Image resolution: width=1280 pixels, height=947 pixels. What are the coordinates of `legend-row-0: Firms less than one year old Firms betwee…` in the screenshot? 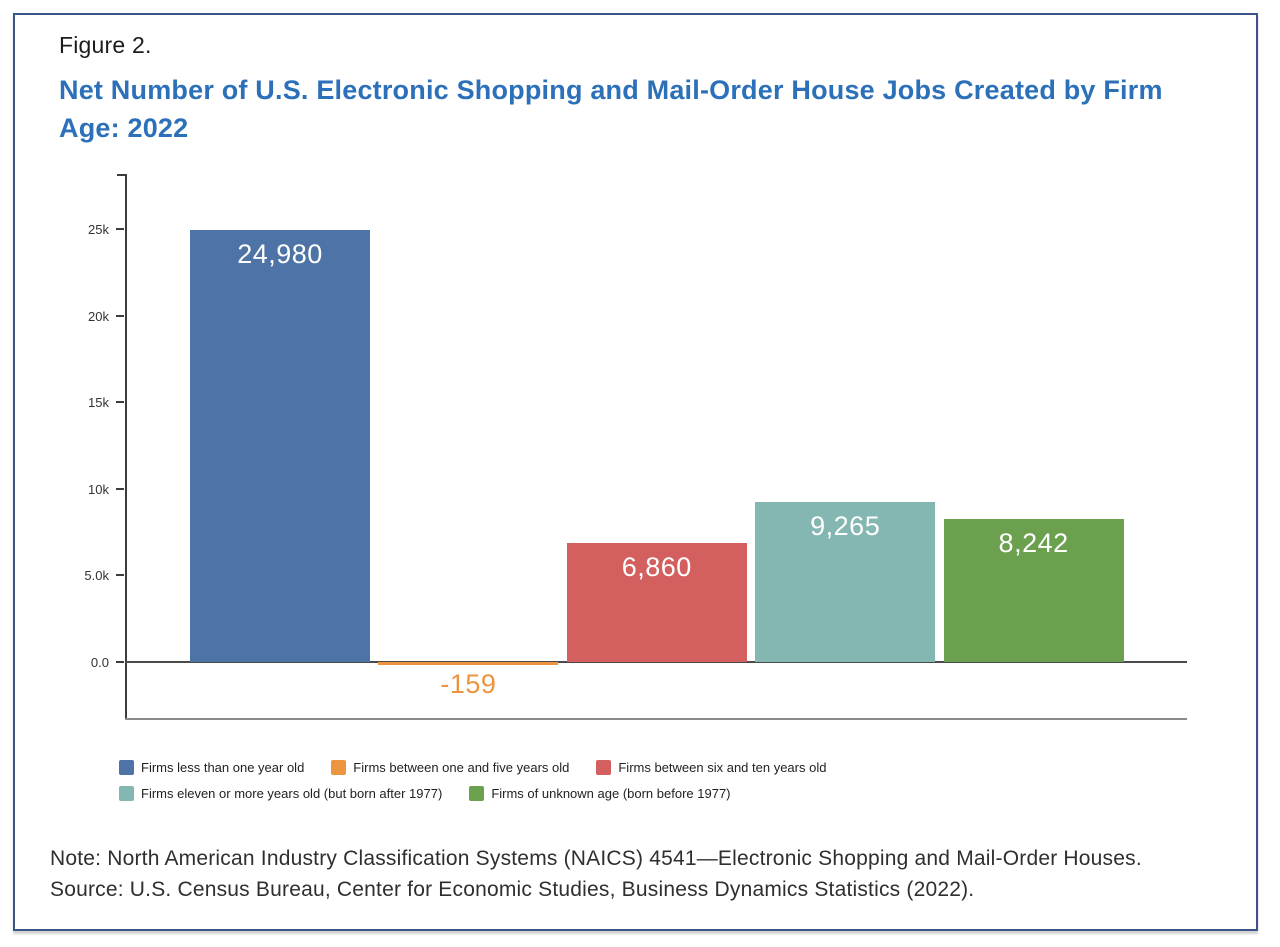 It's located at (472, 767).